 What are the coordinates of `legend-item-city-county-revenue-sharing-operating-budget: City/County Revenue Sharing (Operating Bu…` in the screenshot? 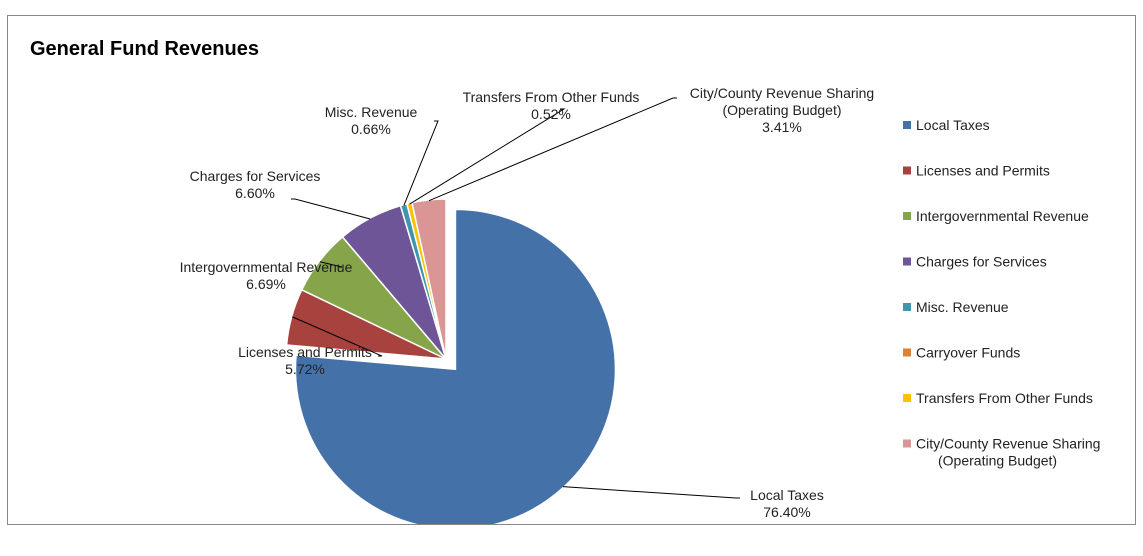 It's located at (1008, 452).